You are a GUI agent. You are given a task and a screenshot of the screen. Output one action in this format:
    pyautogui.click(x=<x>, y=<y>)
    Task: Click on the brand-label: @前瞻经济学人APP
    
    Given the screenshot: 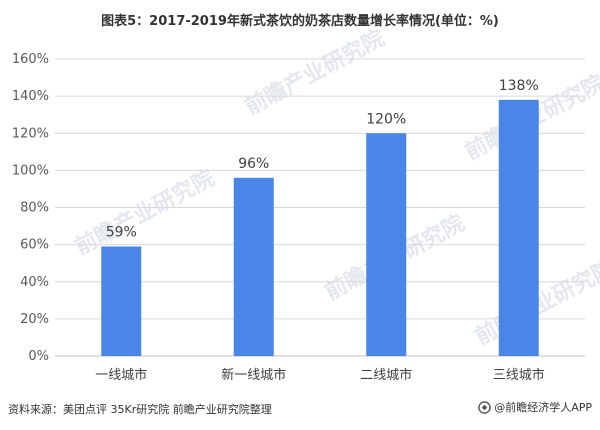 What is the action you would take?
    pyautogui.click(x=543, y=407)
    